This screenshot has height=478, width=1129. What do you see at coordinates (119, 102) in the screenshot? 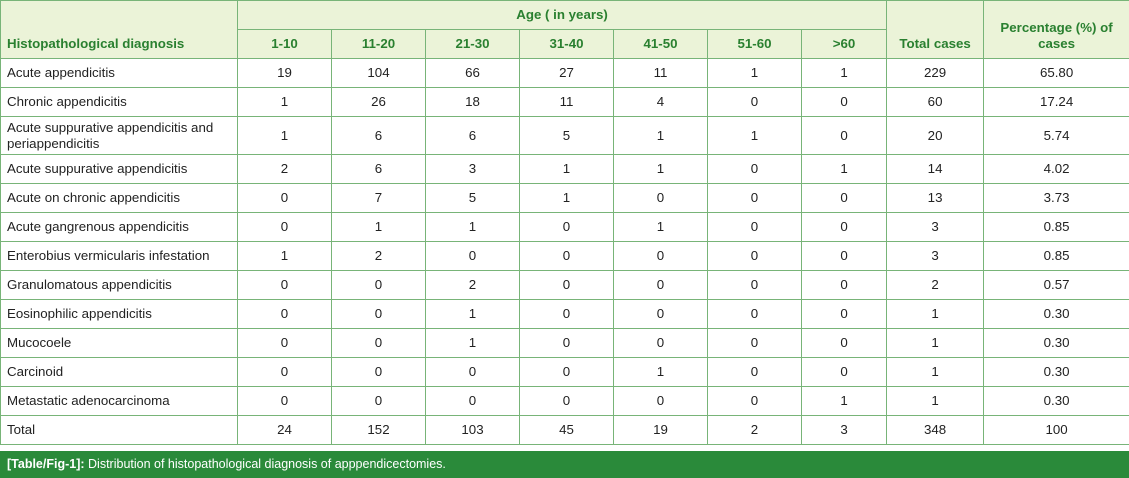
I see `row-label: Chronic appendicitis` at bounding box center [119, 102].